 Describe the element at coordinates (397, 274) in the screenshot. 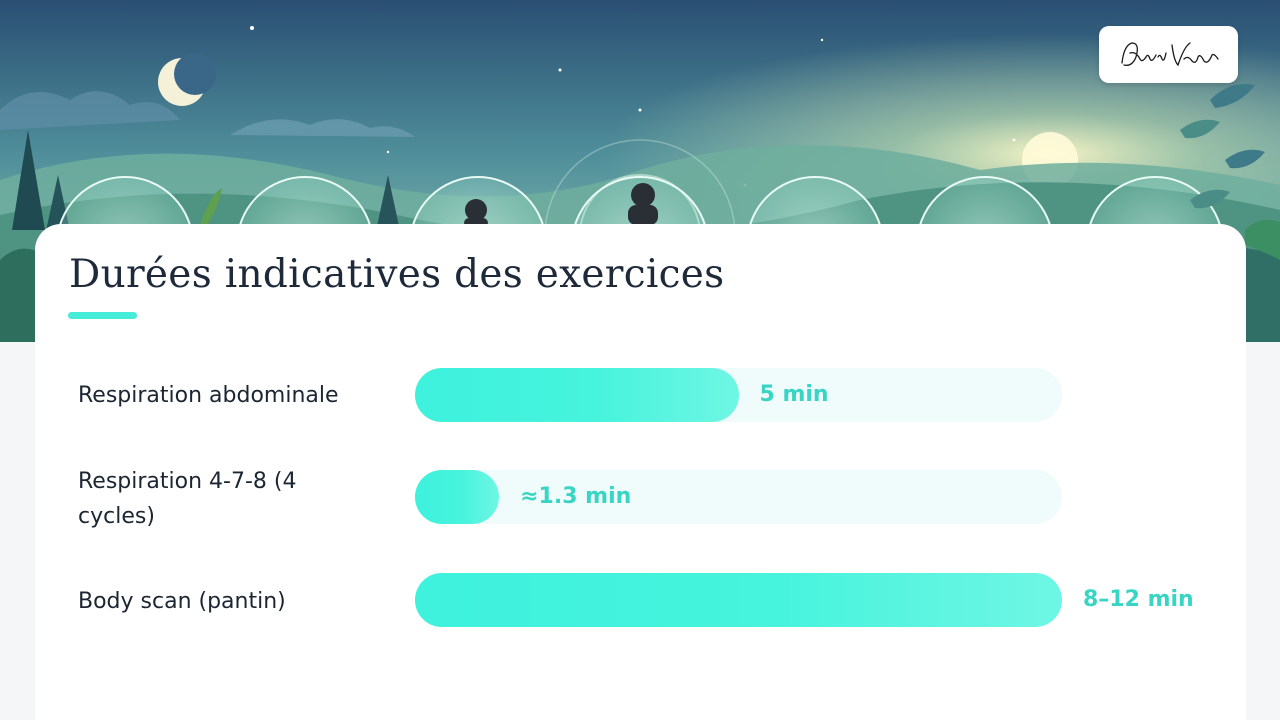

I see `slide-title: Durées indicatives des exercices` at that location.